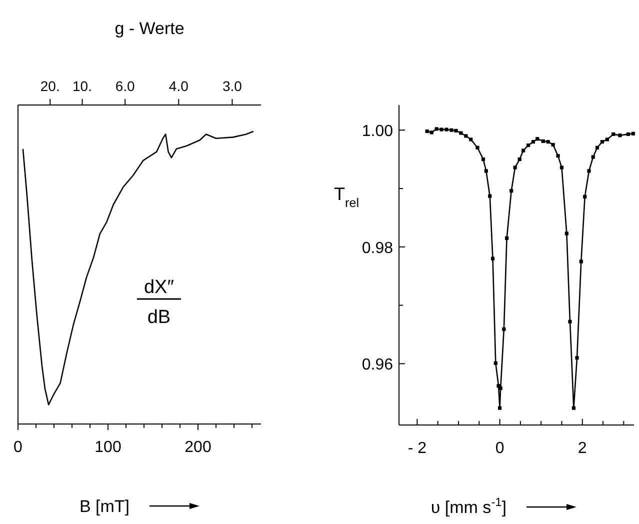 This screenshot has height=524, width=639. Describe the element at coordinates (125, 86) in the screenshot. I see `annotation: 6.0` at that location.